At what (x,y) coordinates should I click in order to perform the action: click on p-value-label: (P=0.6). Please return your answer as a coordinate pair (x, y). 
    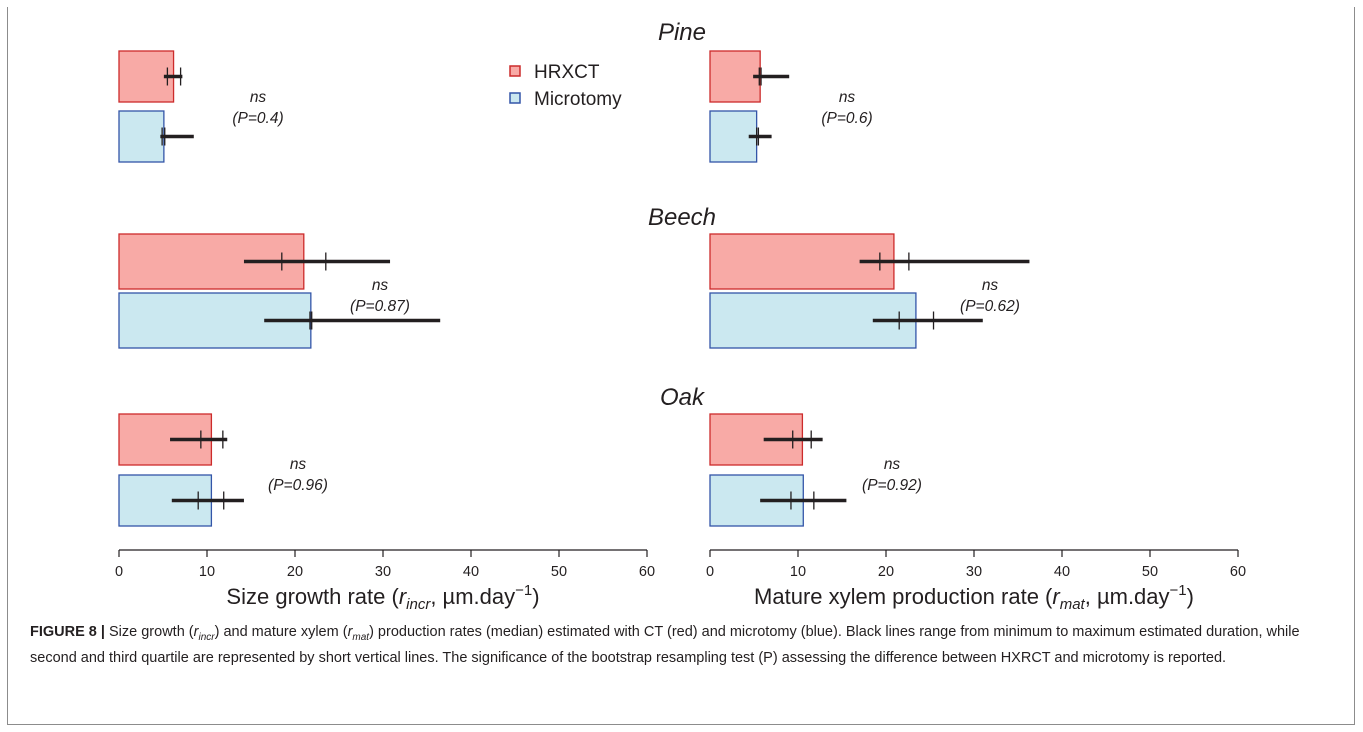
    Looking at the image, I should click on (846, 118).